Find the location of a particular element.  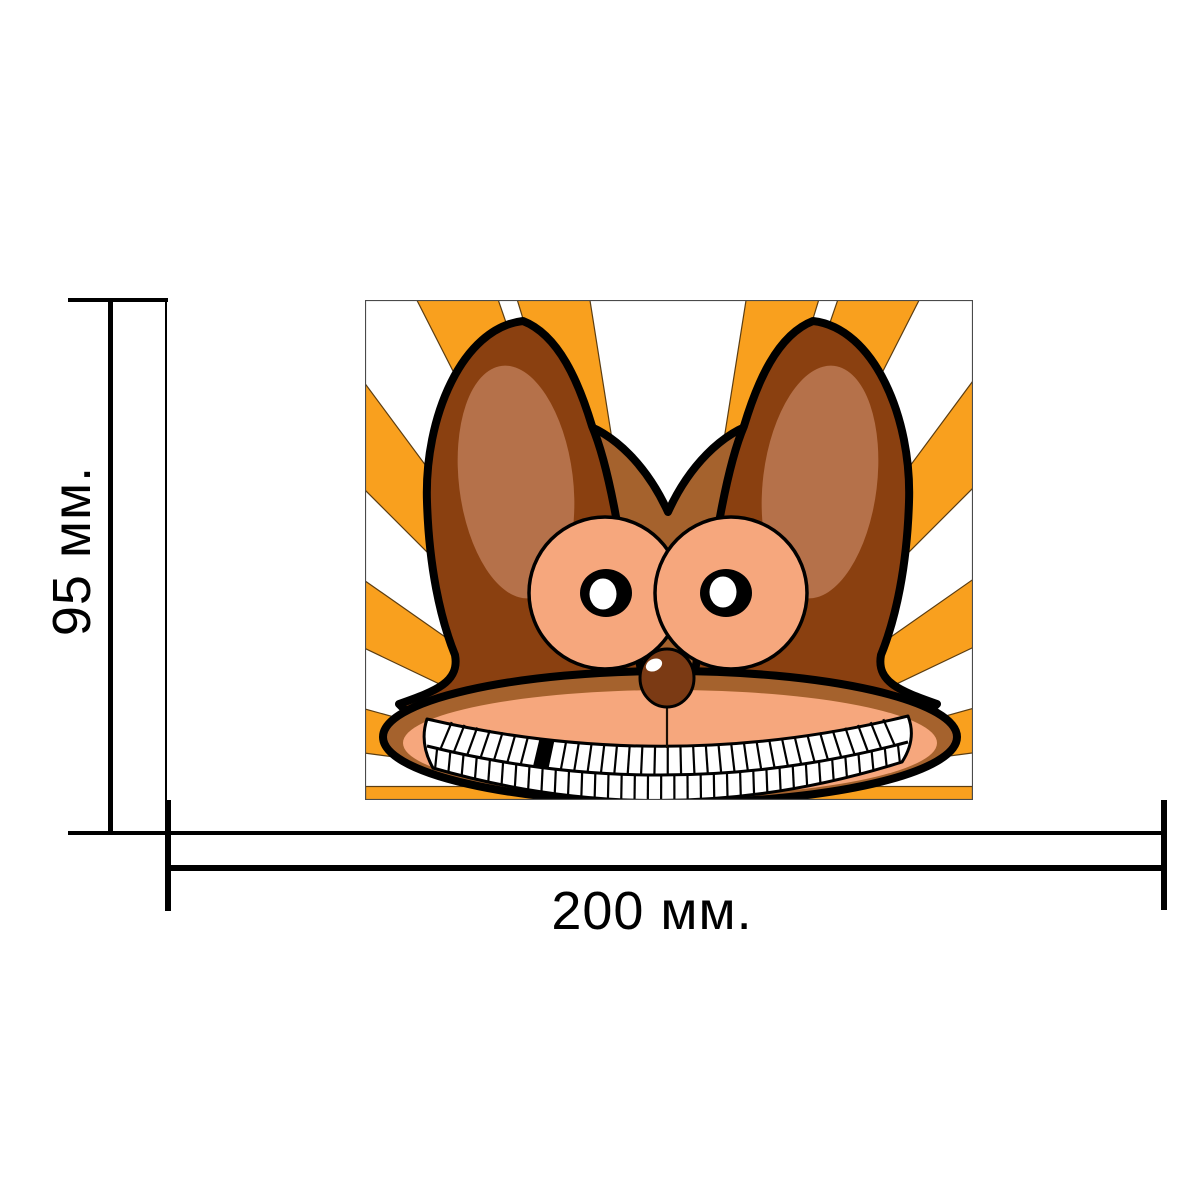

right-eye-pupil is located at coordinates (723, 592).